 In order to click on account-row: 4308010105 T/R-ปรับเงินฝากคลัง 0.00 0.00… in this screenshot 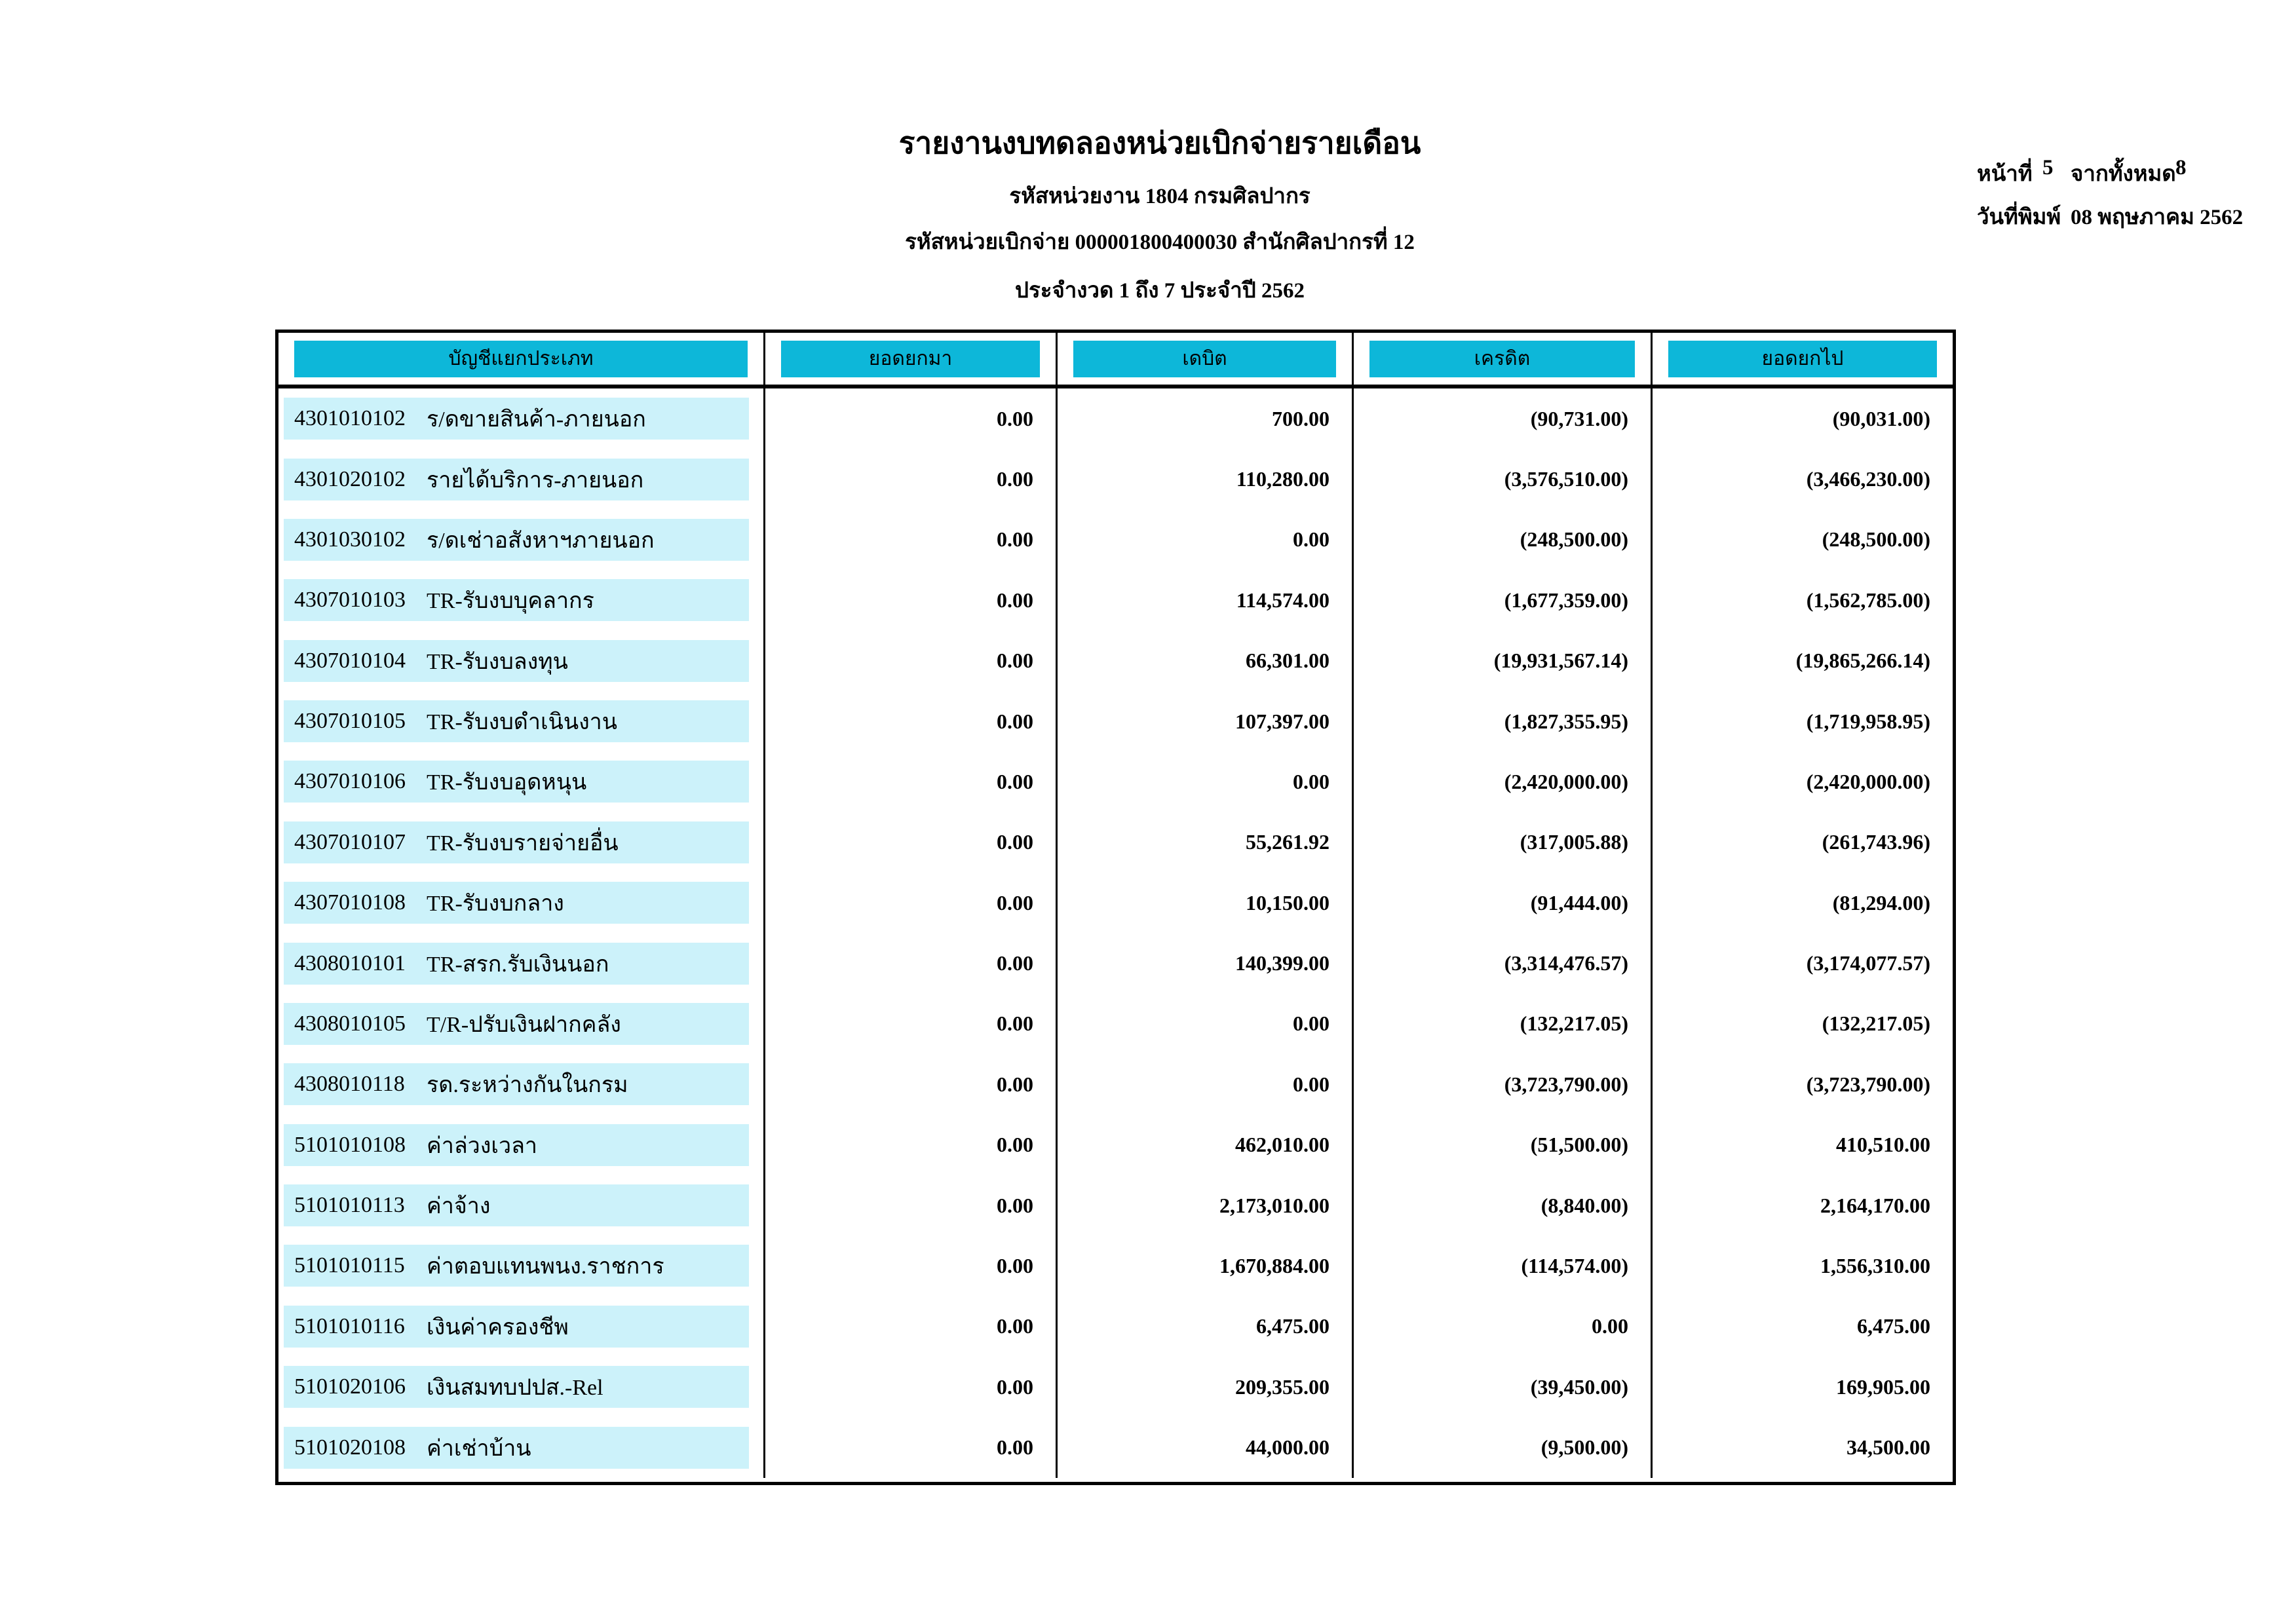, I will do `click(1115, 1024)`.